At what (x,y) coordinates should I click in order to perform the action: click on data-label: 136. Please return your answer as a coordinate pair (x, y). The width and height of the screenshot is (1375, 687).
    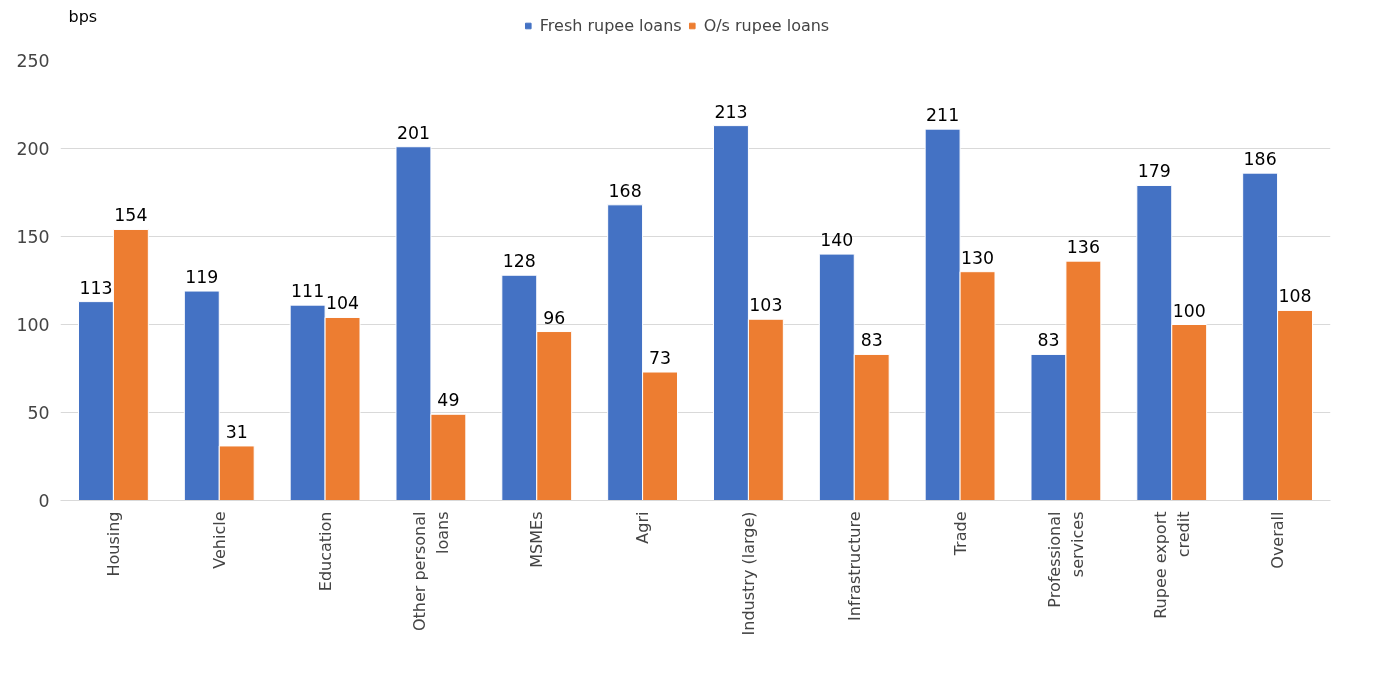
    Looking at the image, I should click on (1083, 247).